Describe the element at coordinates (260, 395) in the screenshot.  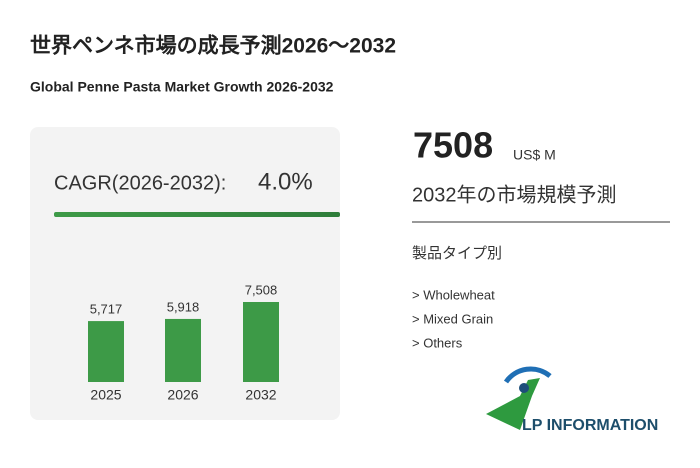
I see `x-tick-label: 2032` at that location.